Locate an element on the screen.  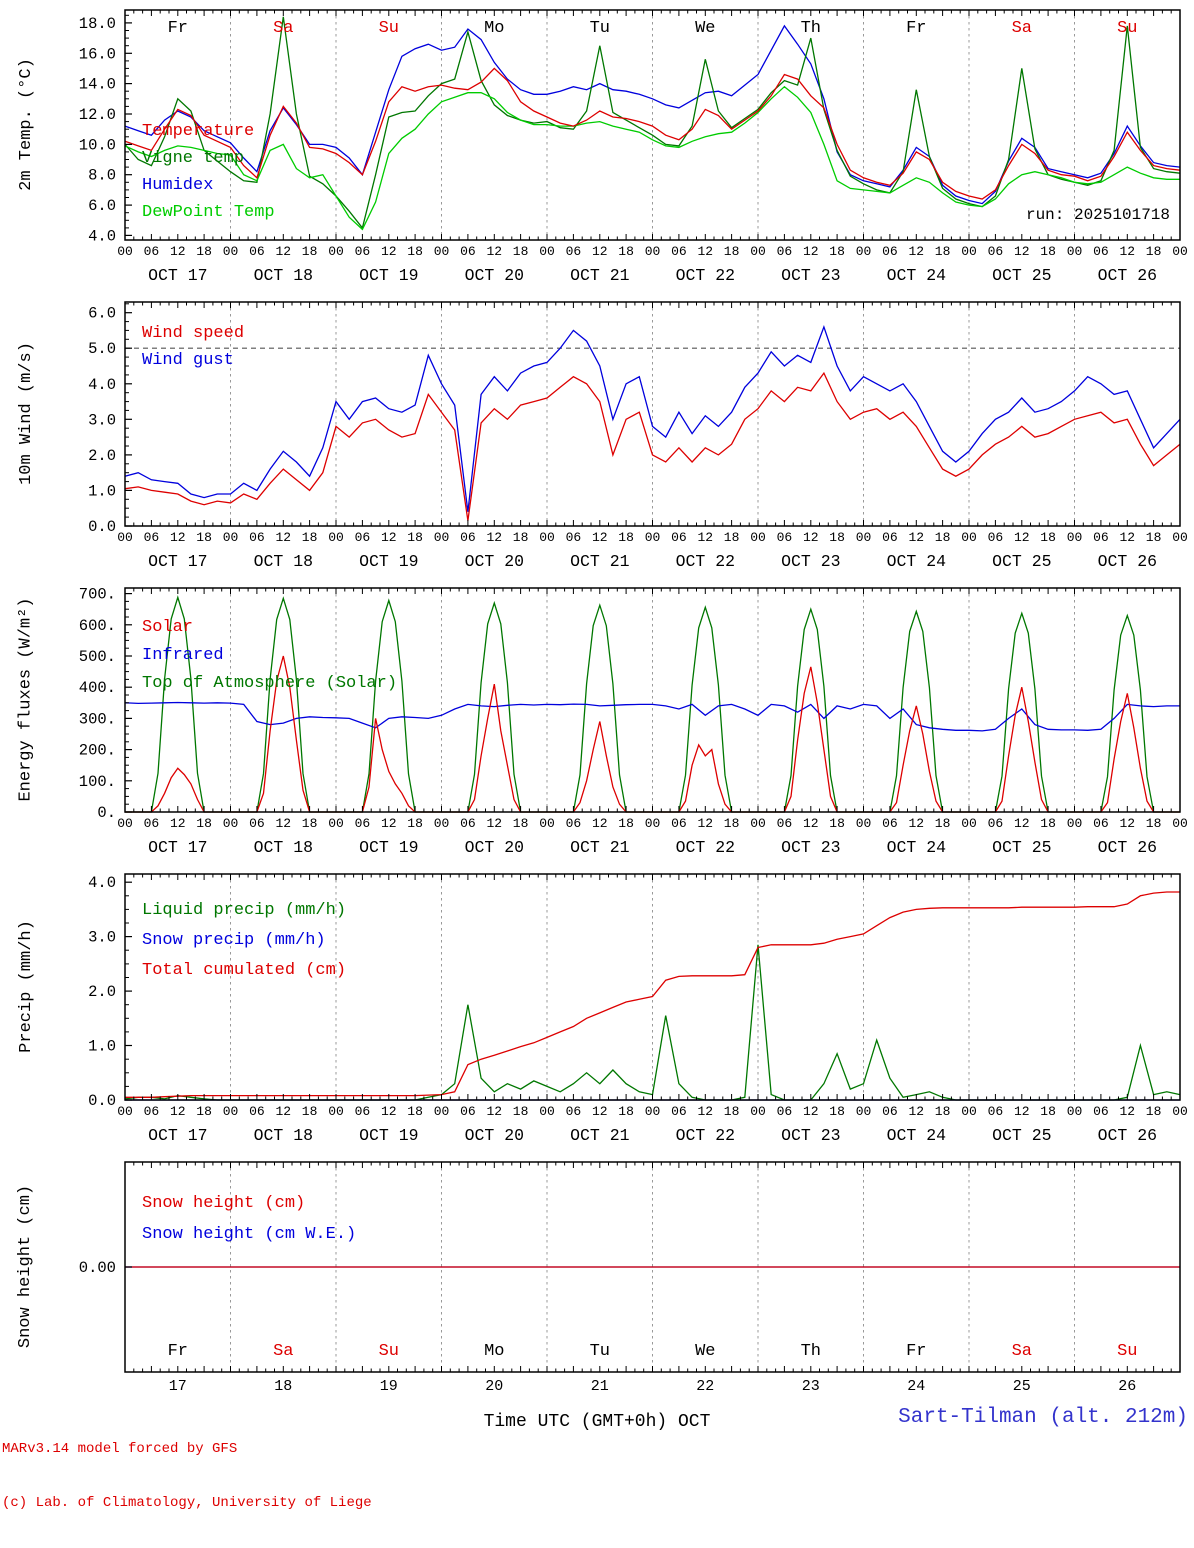
day-of-week-label: Tu is located at coordinates (599, 28).